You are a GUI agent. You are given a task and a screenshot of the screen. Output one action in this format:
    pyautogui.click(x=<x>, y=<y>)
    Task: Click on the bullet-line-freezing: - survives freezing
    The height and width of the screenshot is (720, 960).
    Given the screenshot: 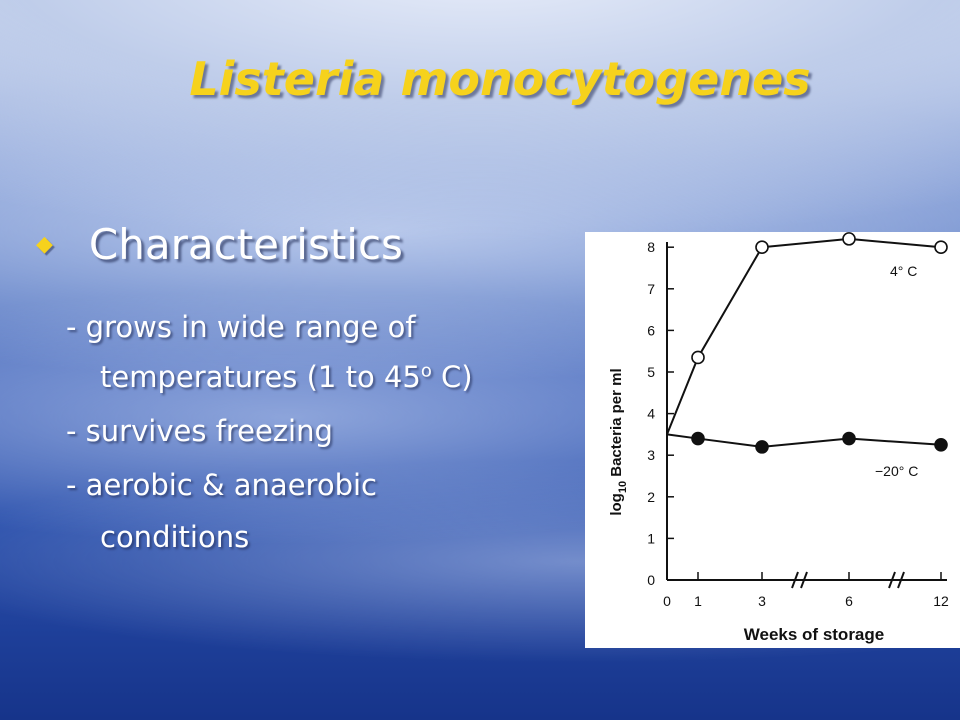 What is the action you would take?
    pyautogui.click(x=199, y=431)
    